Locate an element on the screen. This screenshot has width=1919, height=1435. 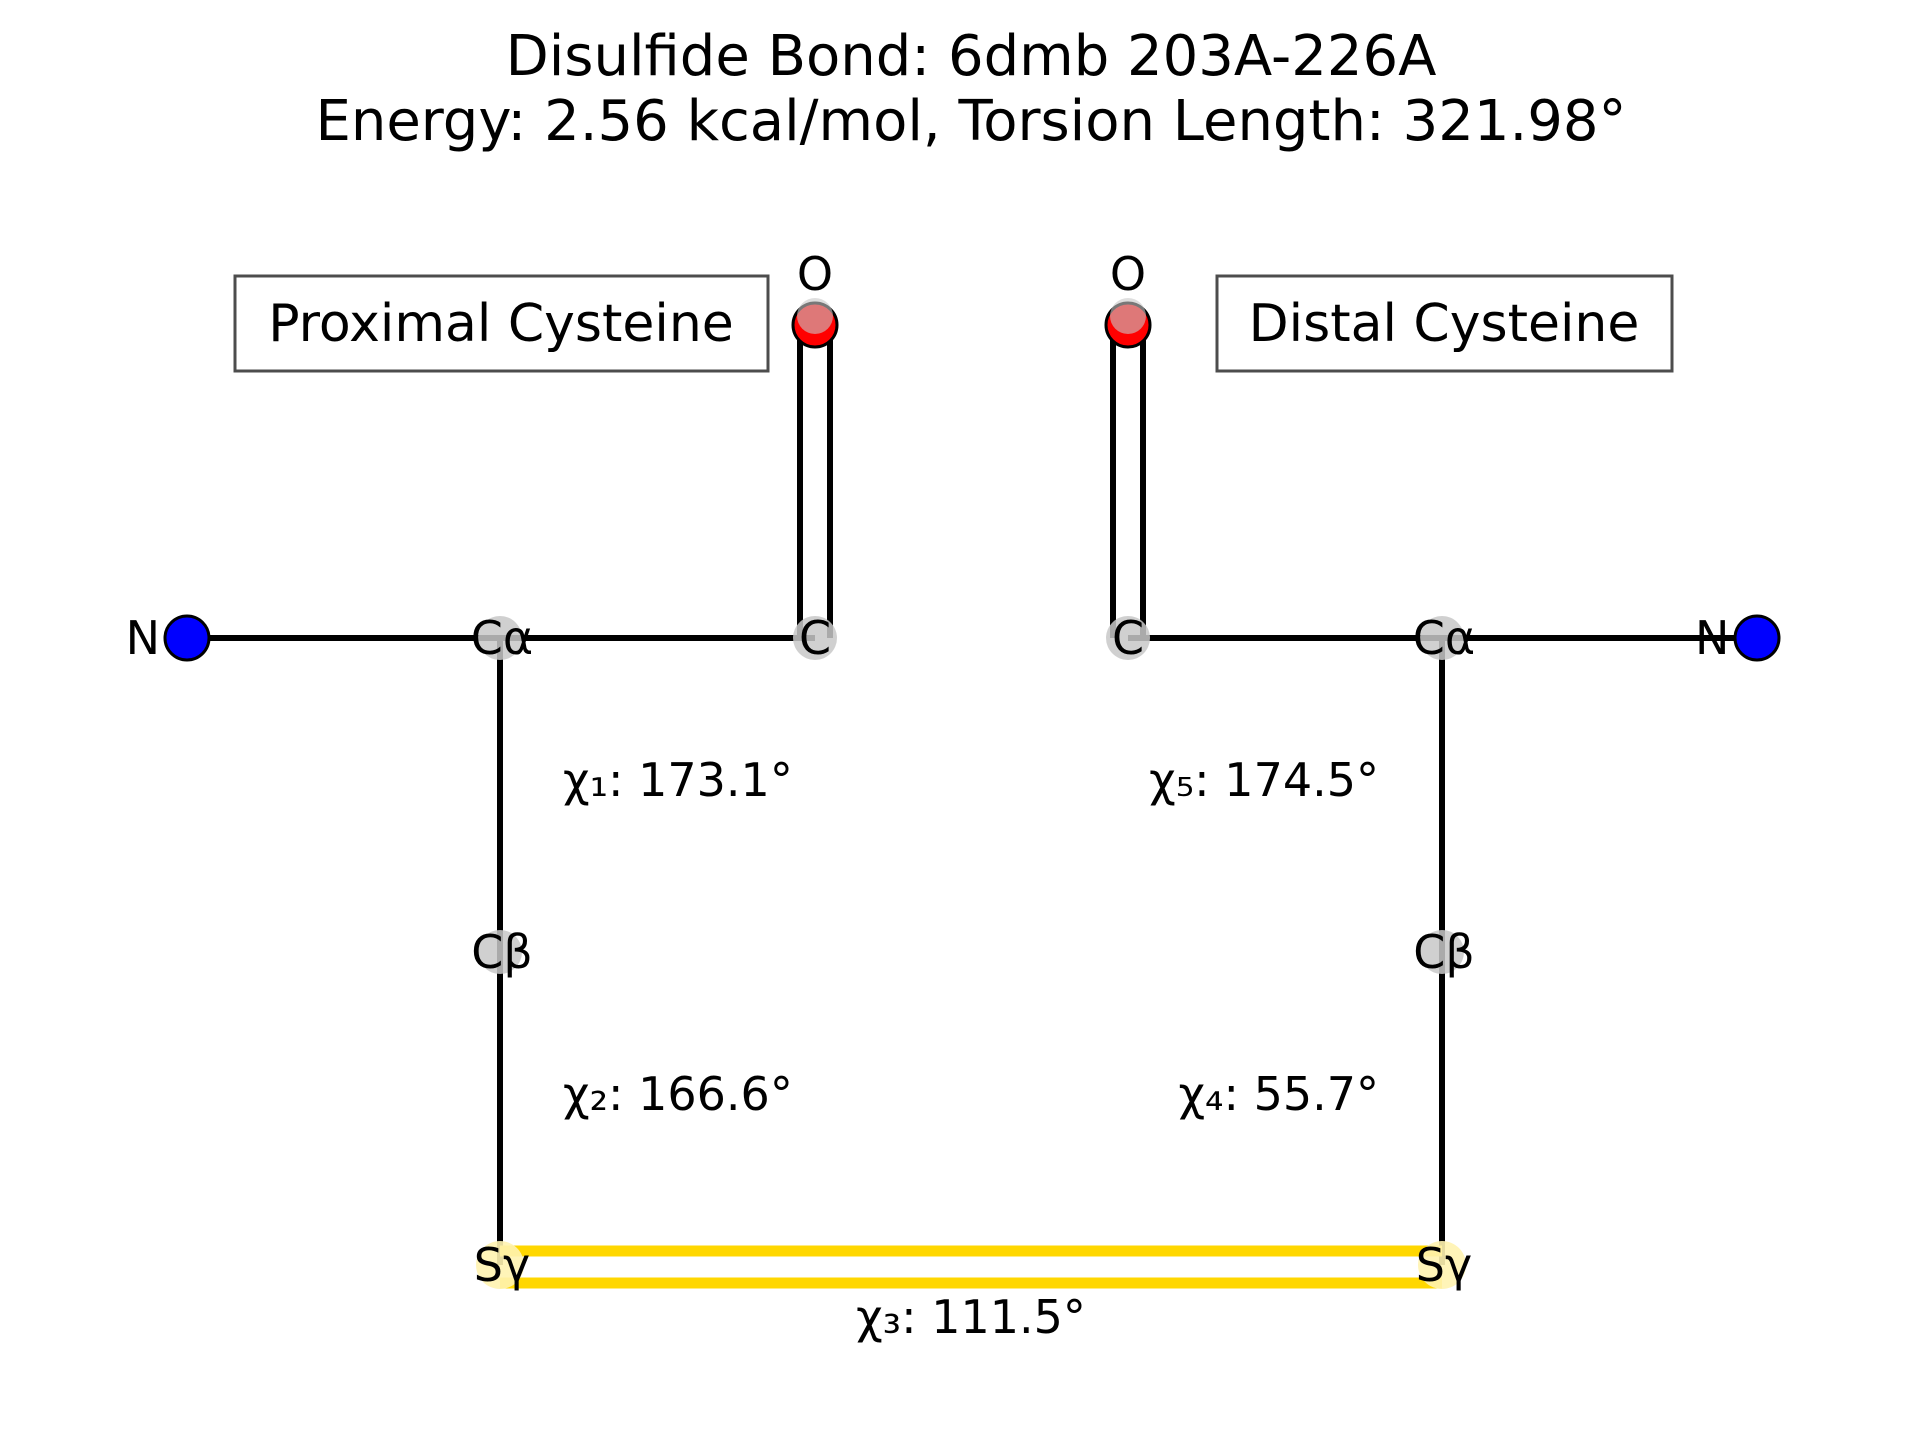
label-proximal-c: C is located at coordinates (815, 638).